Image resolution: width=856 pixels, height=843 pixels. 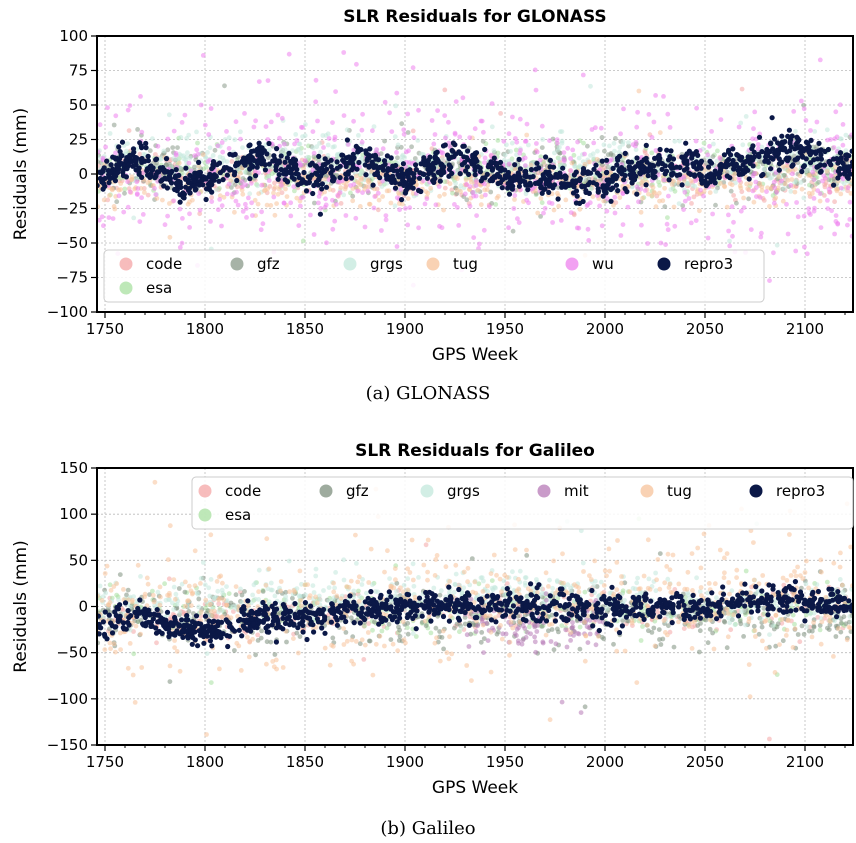 What do you see at coordinates (72, 278) in the screenshot?
I see `y-tick-label: −75` at bounding box center [72, 278].